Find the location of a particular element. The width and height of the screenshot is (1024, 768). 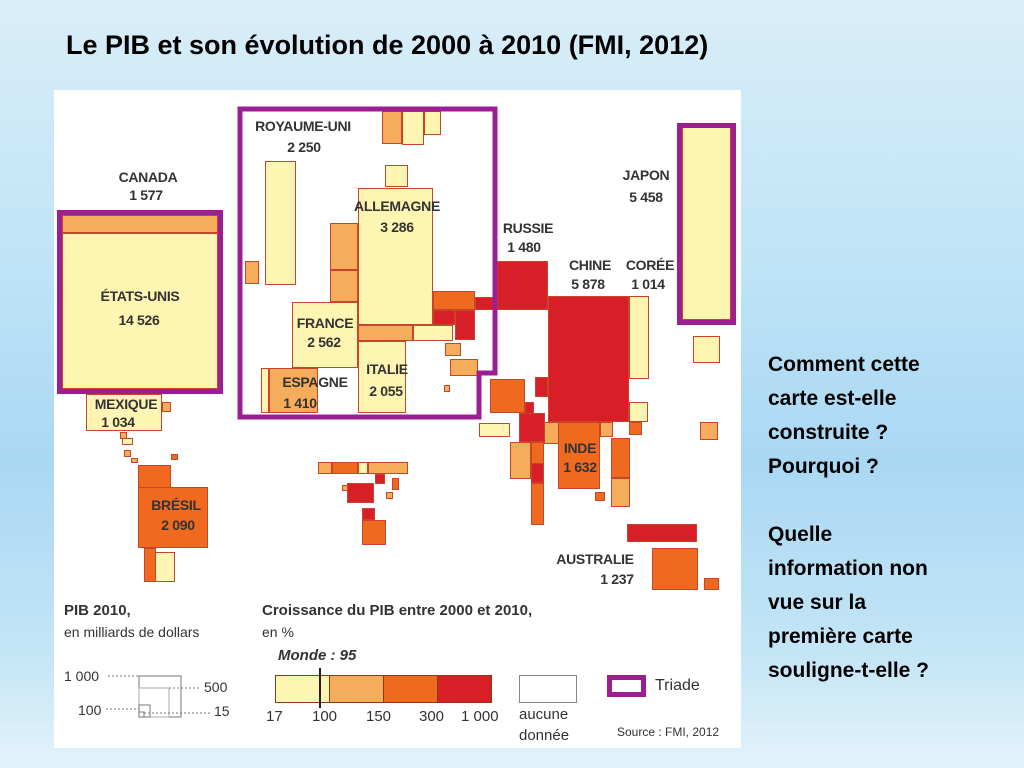

country-name: ÉTATS-UNIS is located at coordinates (140, 296).